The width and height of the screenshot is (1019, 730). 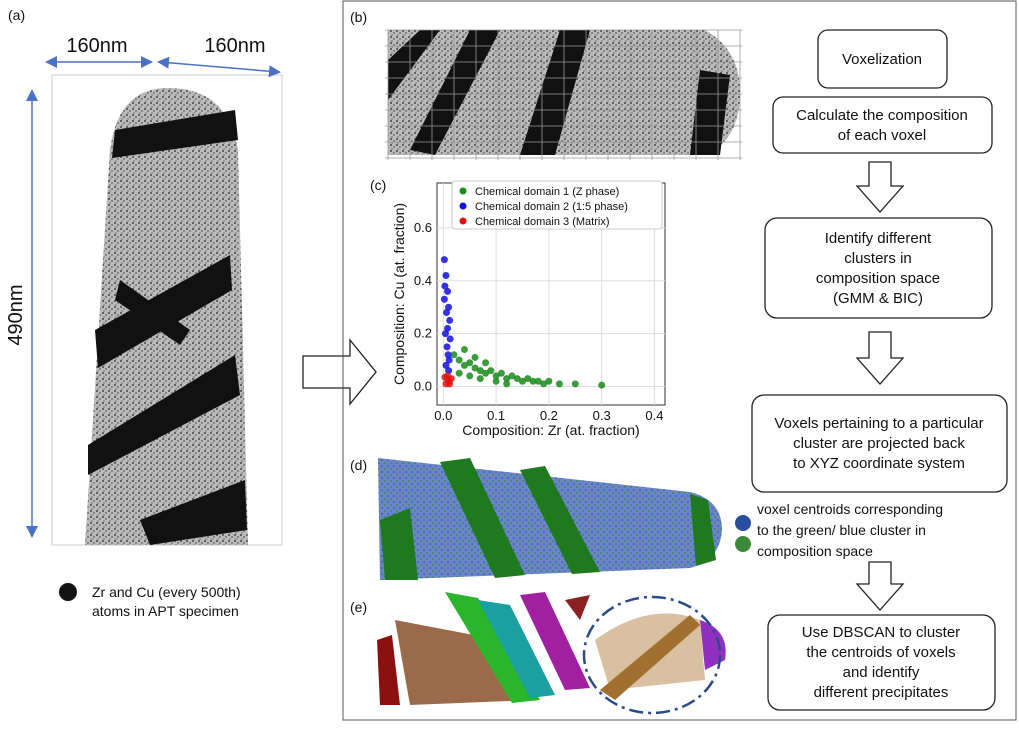 I want to click on y-tick-label: 0.2, so click(x=423, y=333).